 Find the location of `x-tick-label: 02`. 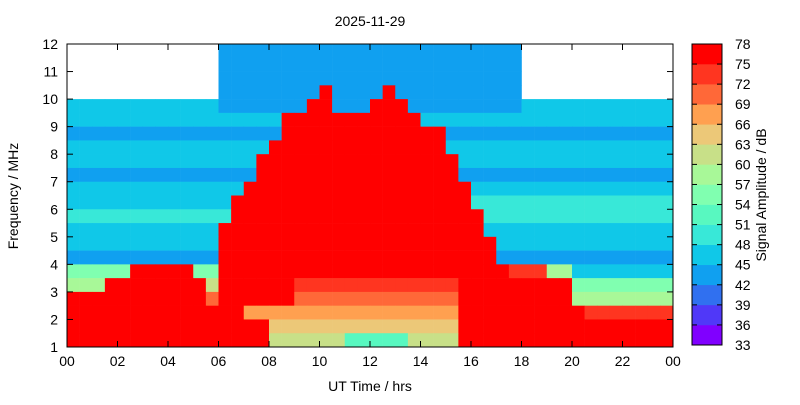

x-tick-label: 02 is located at coordinates (118, 361).